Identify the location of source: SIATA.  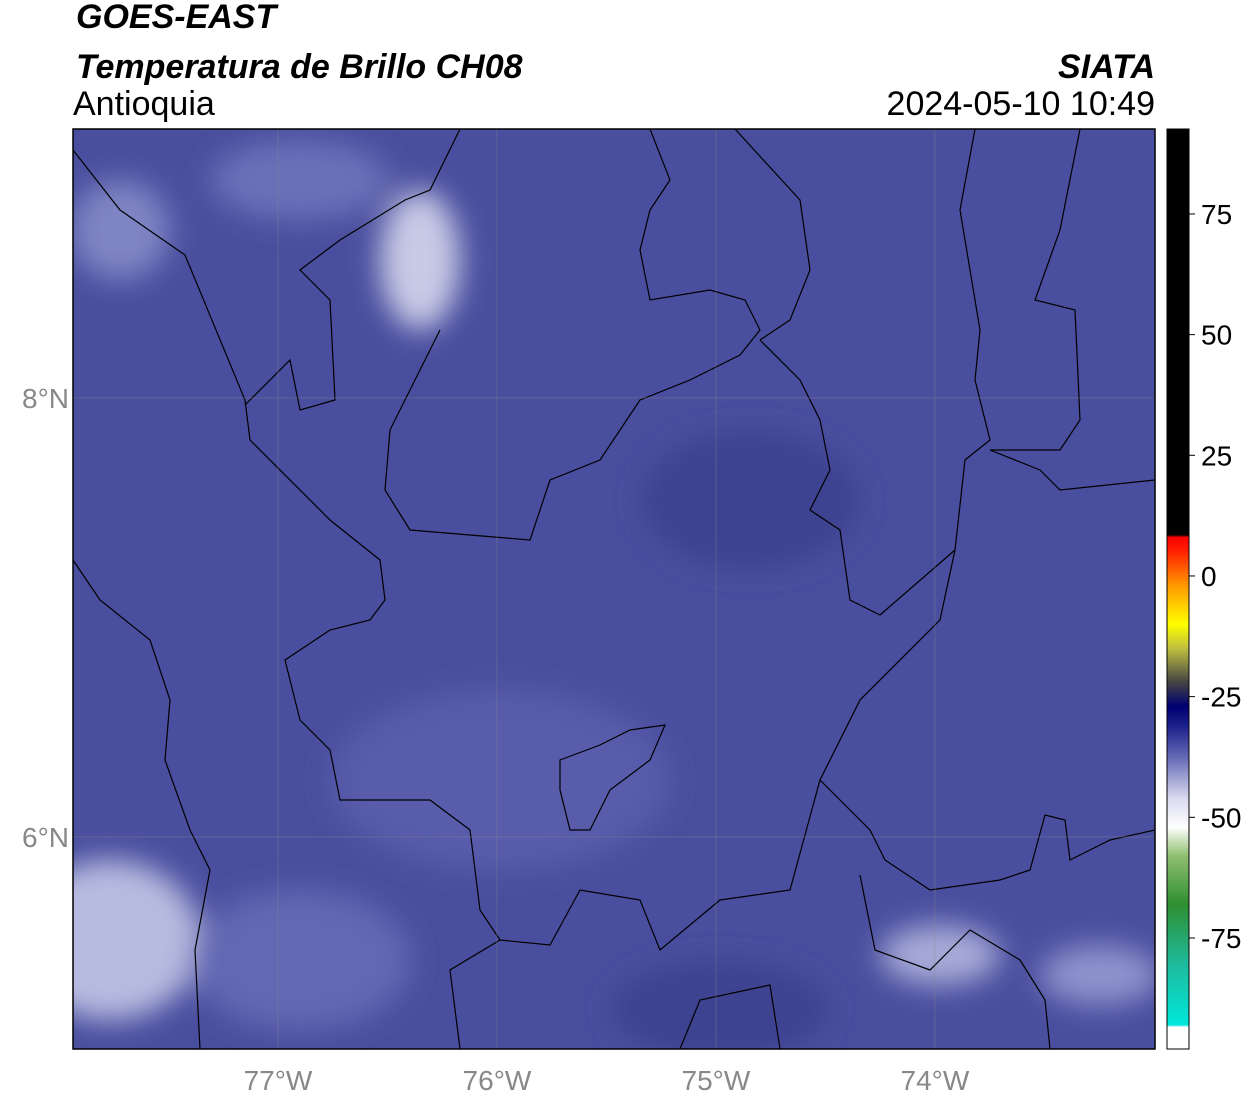
(1106, 67).